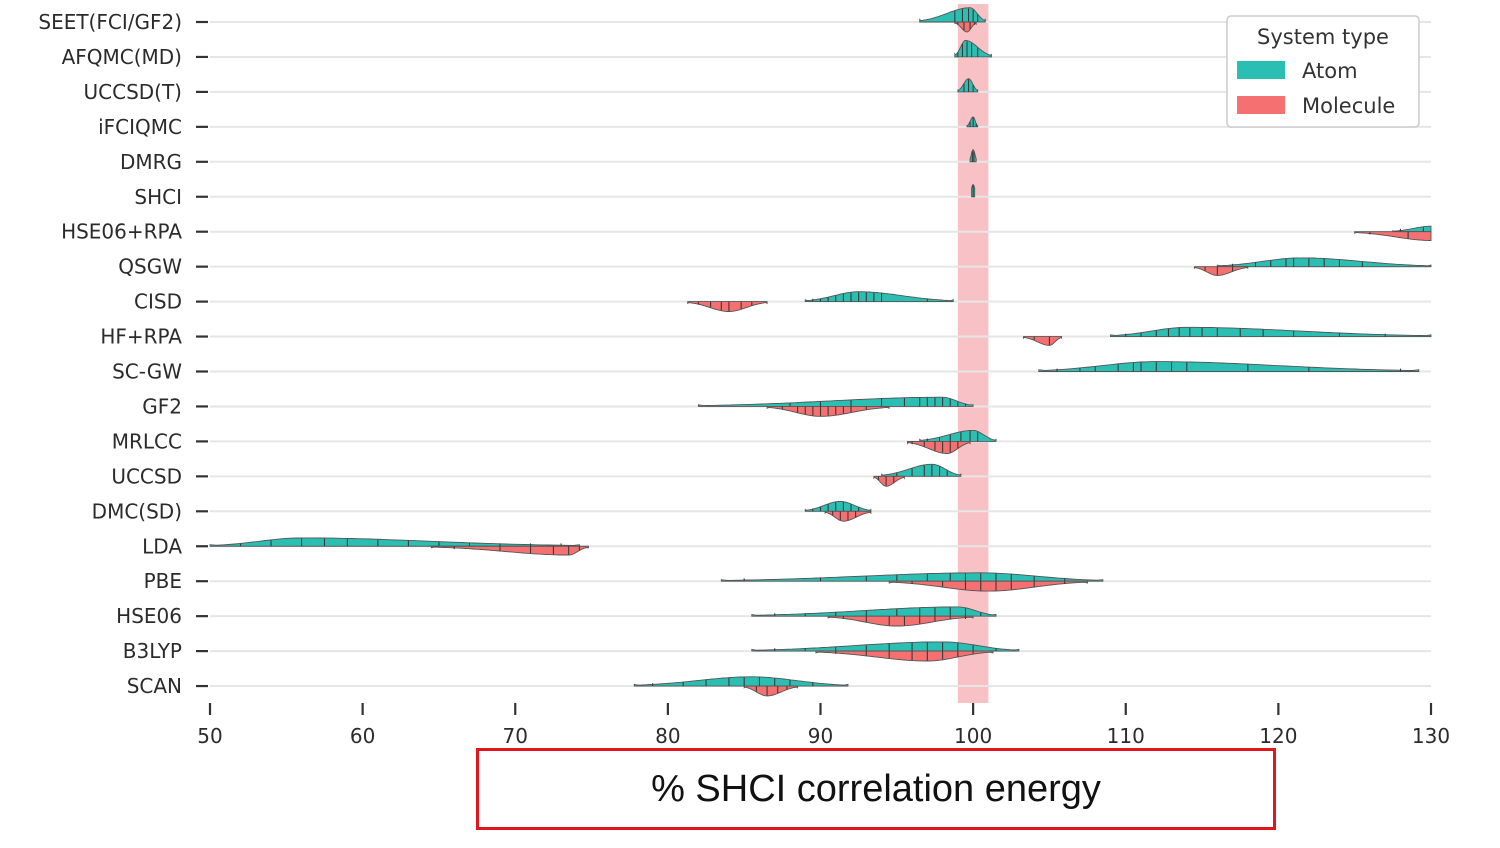 This screenshot has height=848, width=1500. I want to click on x-axis-title: % SHCI correlation energy, so click(876, 788).